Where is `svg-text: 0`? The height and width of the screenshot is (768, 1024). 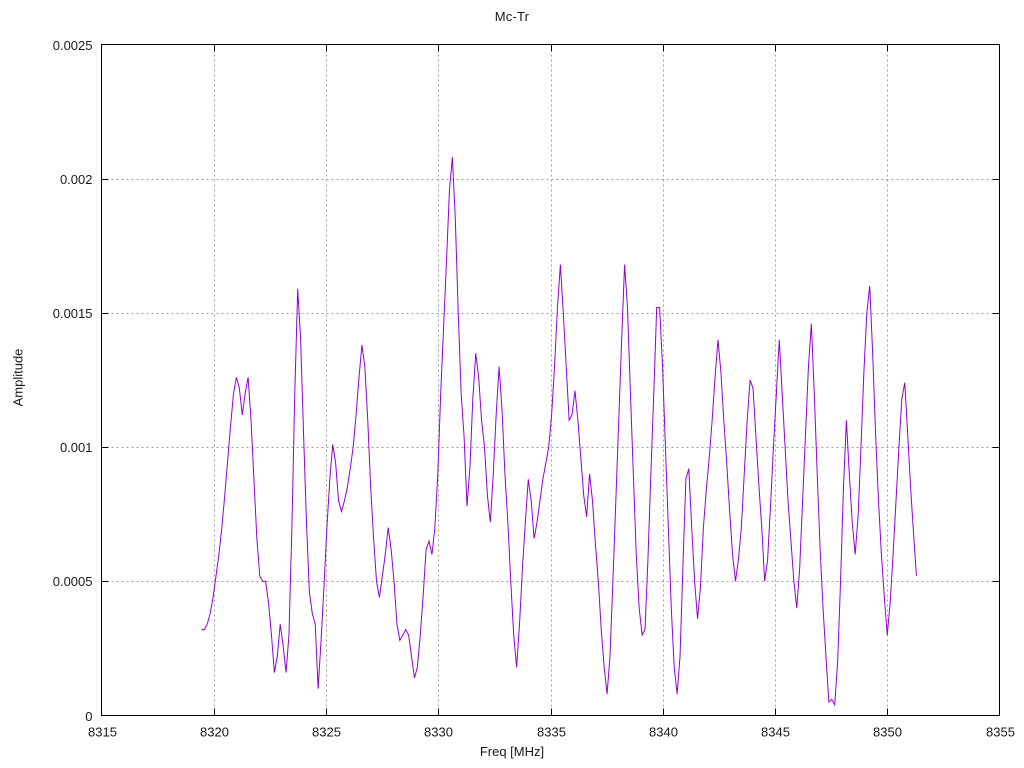
svg-text: 0 is located at coordinates (88, 716).